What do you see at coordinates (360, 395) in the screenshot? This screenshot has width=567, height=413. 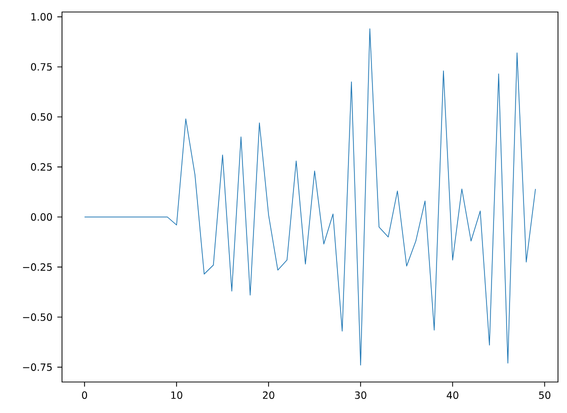 I see `x-tick-label: 30` at bounding box center [360, 395].